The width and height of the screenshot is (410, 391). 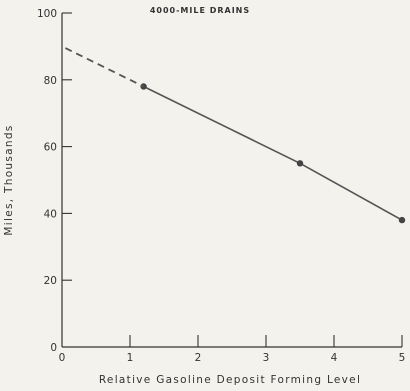 I want to click on x-axis-title: Relative Gasoline Deposit Forming Level, so click(x=230, y=380).